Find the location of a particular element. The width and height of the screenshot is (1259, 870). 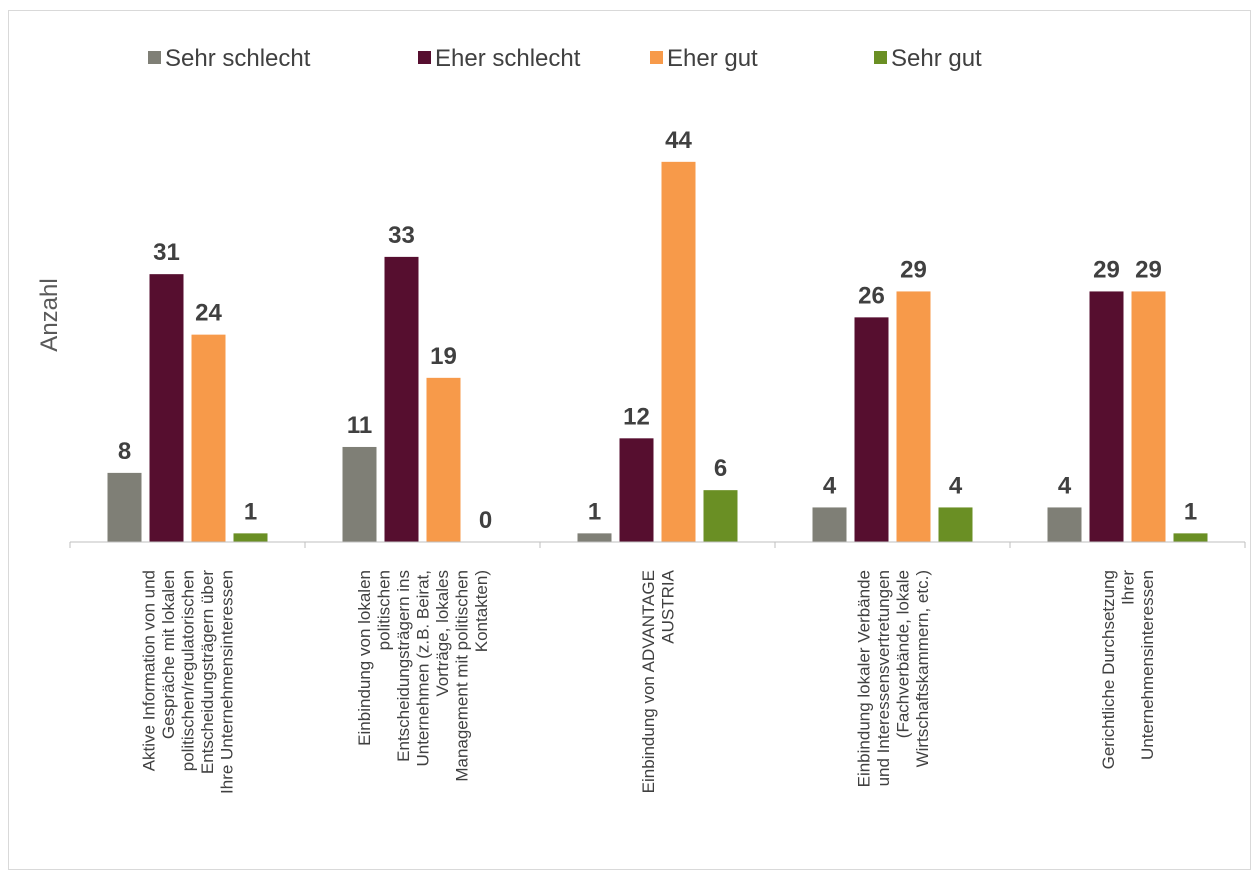

category-label-line: Ihre Unternehmensinteressen is located at coordinates (227, 682).